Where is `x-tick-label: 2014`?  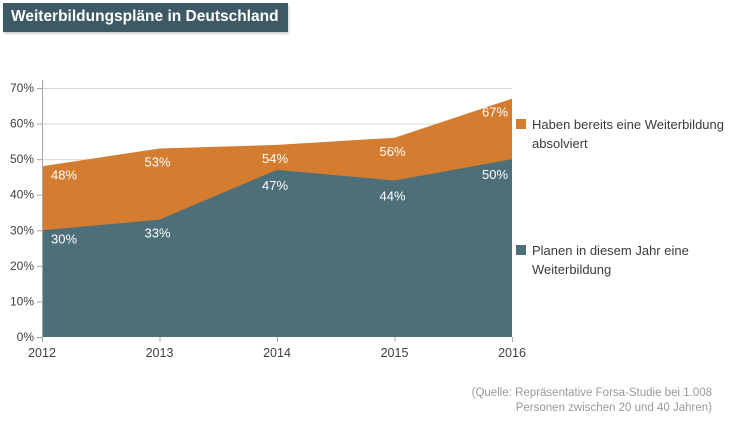 x-tick-label: 2014 is located at coordinates (277, 353).